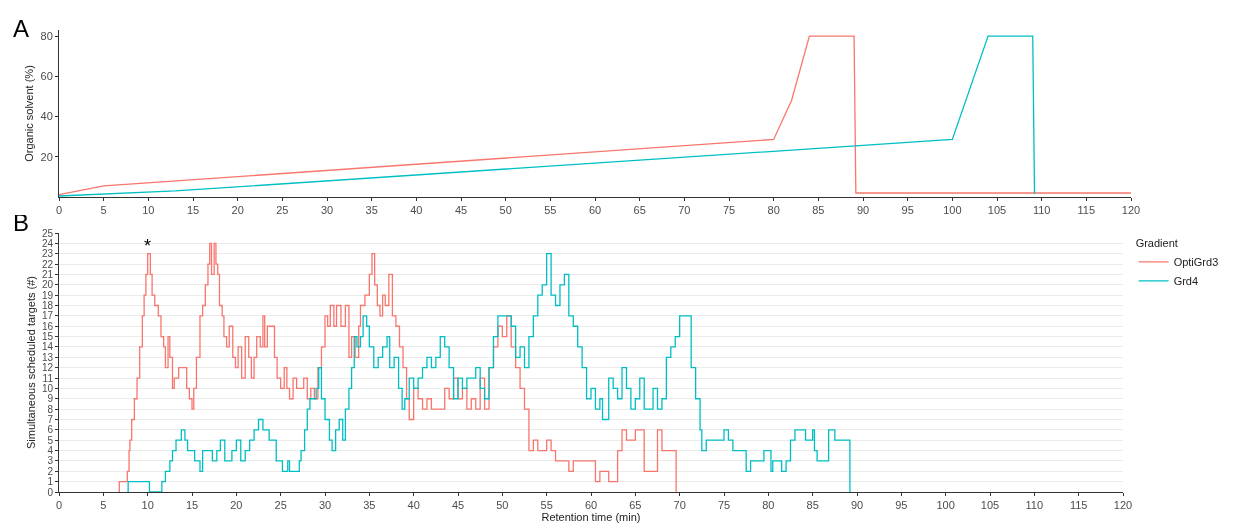  What do you see at coordinates (47, 326) in the screenshot?
I see `y-tick-label: 16` at bounding box center [47, 326].